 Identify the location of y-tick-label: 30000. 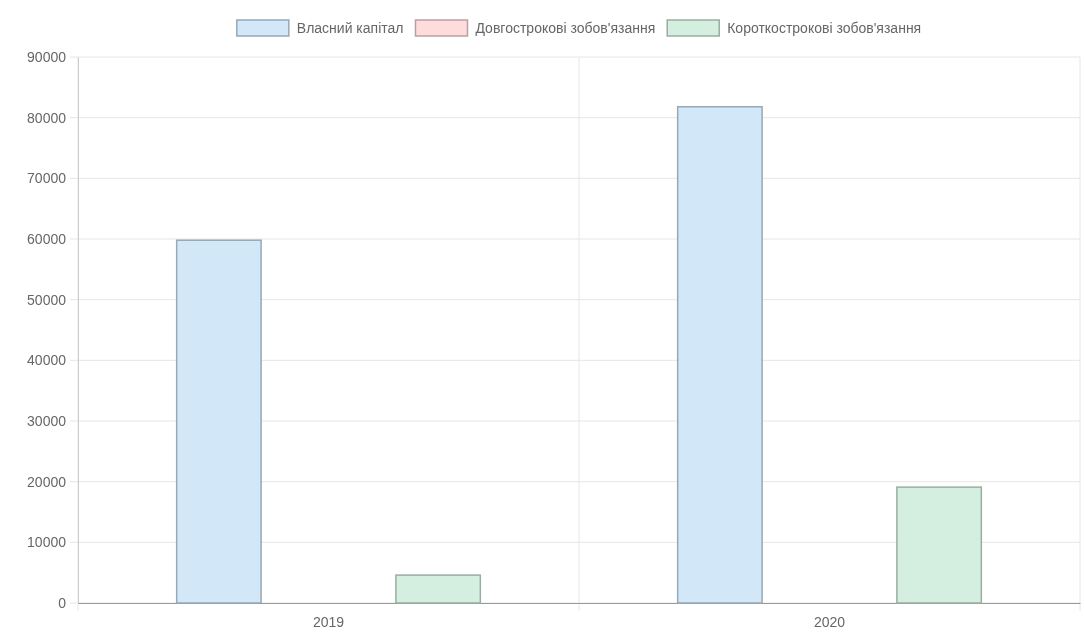
(47, 420).